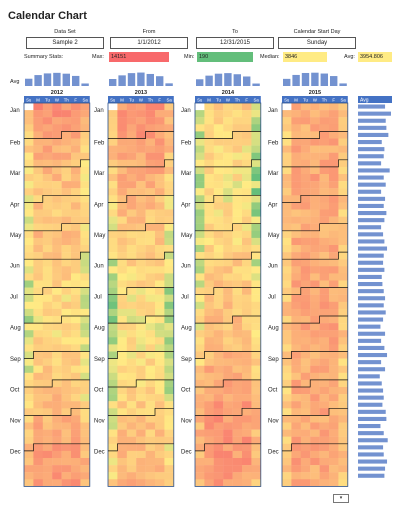 The height and width of the screenshot is (513, 400). I want to click on calendar-start-day-select: Sunday, so click(317, 43).